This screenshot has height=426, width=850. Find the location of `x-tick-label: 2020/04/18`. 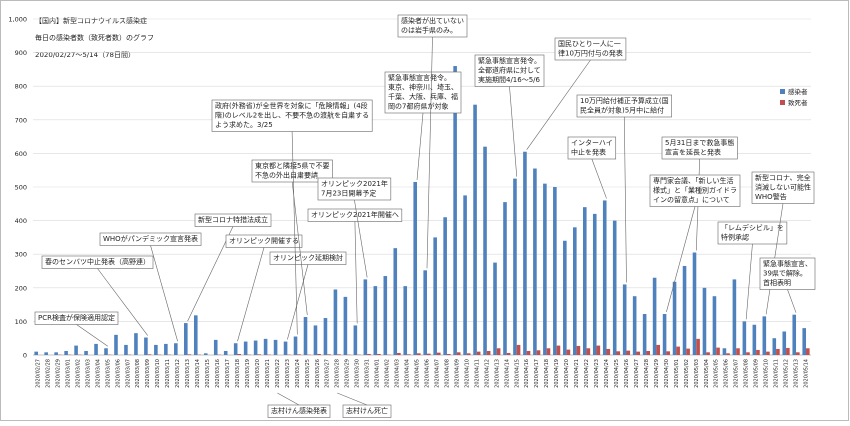

x-tick-label: 2020/04/18 is located at coordinates (547, 373).